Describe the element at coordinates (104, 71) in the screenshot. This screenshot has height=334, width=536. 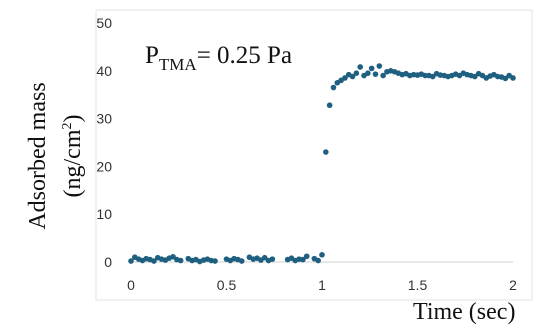
I see `y-tick-label: 40` at that location.